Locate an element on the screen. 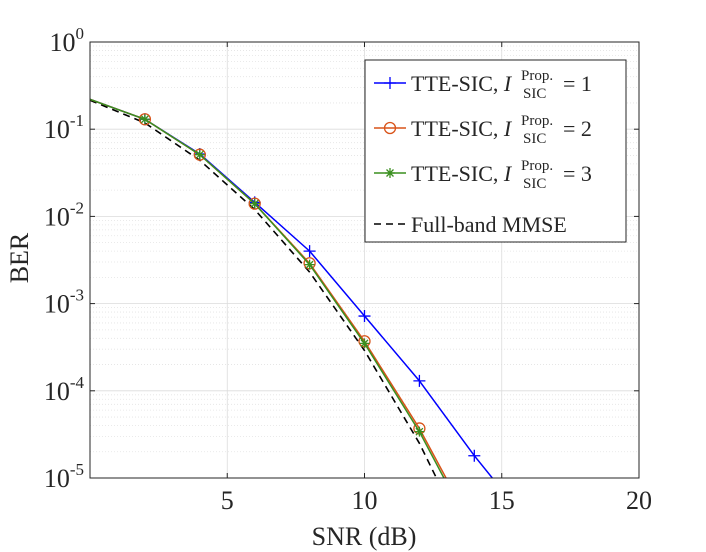  legend-box is located at coordinates (495, 151).